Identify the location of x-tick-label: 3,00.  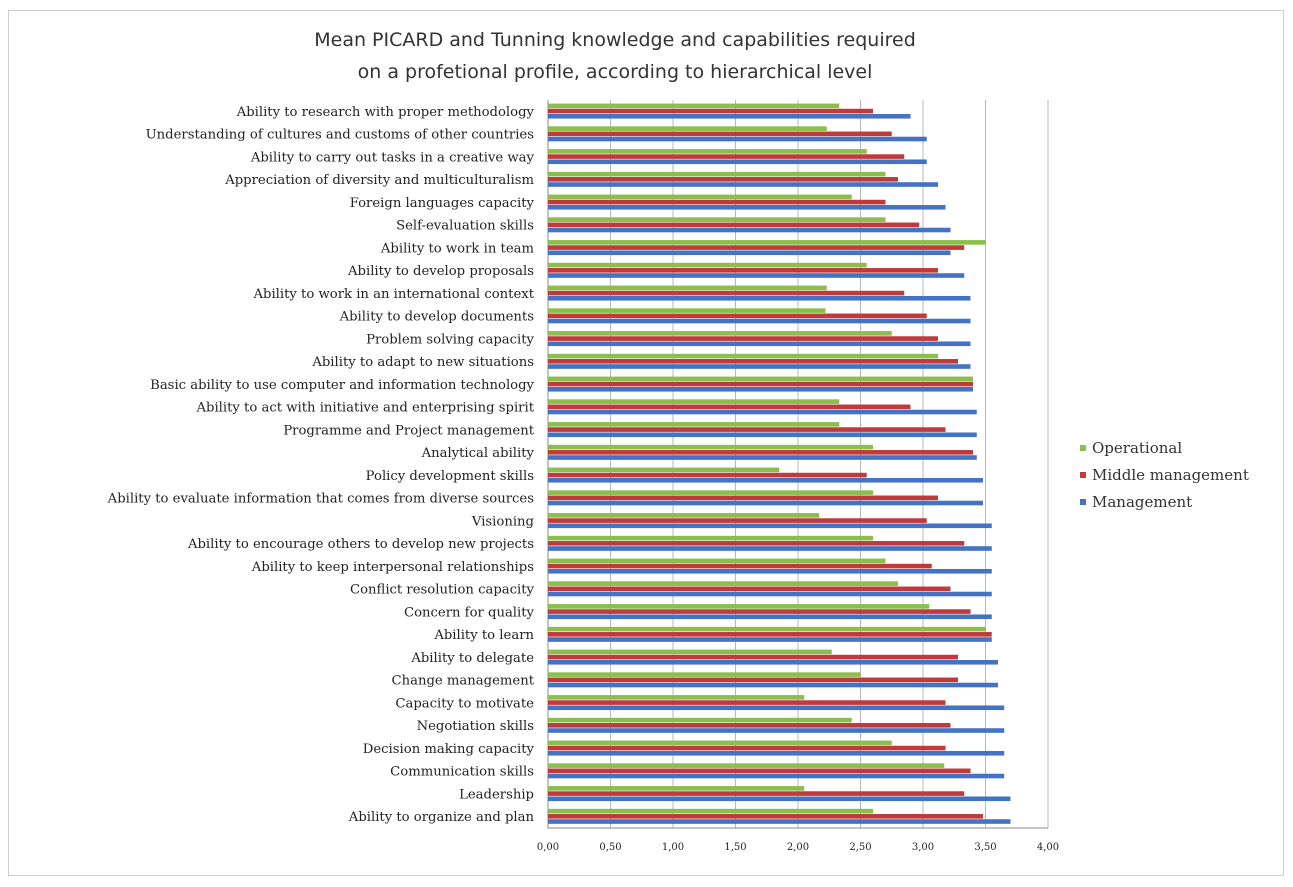
(923, 847).